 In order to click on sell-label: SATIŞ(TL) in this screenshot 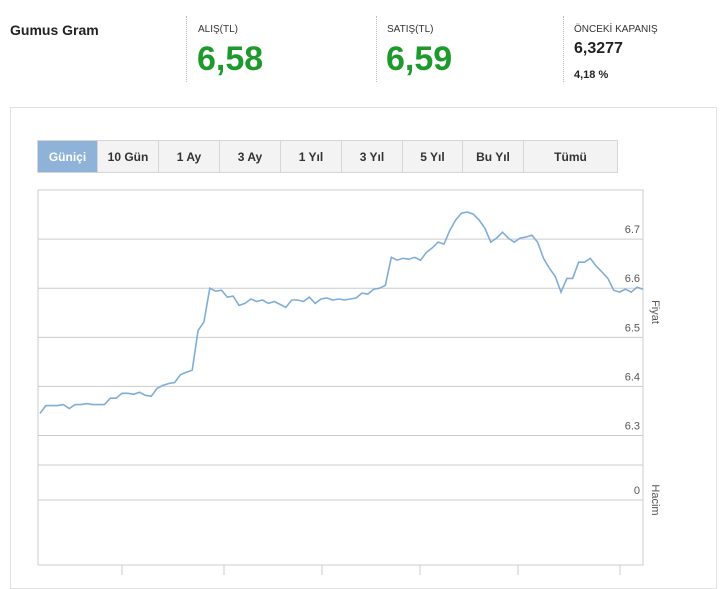, I will do `click(410, 29)`.